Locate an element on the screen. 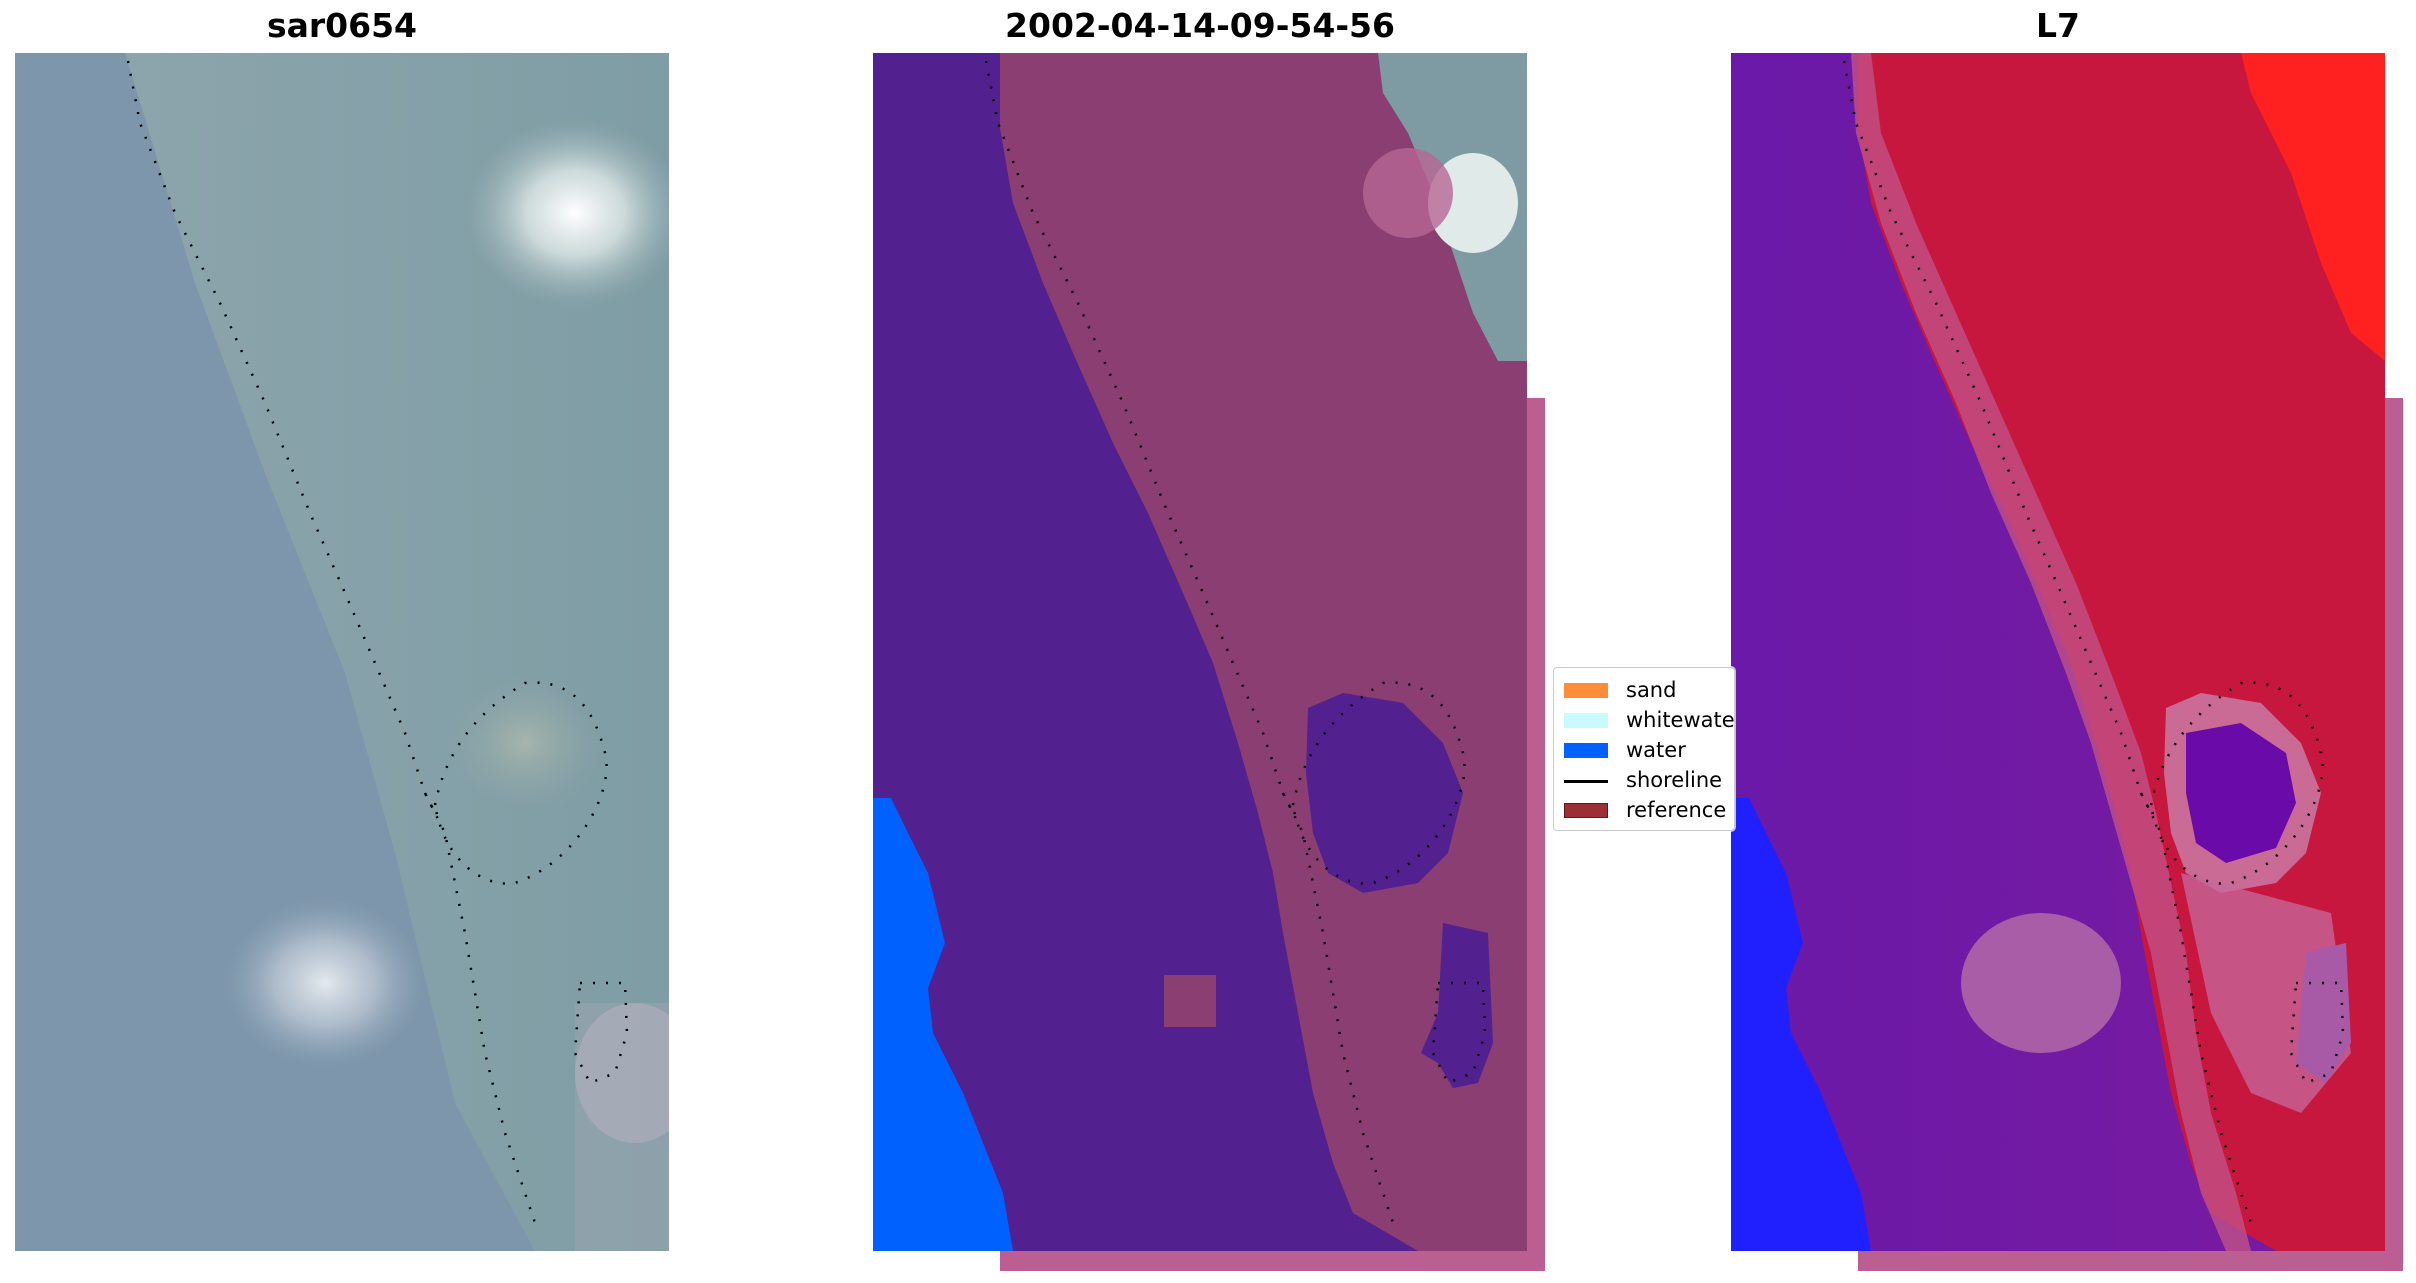 Image resolution: width=2416 pixels, height=1283 pixels. legend-label: whitewater is located at coordinates (1680, 720).